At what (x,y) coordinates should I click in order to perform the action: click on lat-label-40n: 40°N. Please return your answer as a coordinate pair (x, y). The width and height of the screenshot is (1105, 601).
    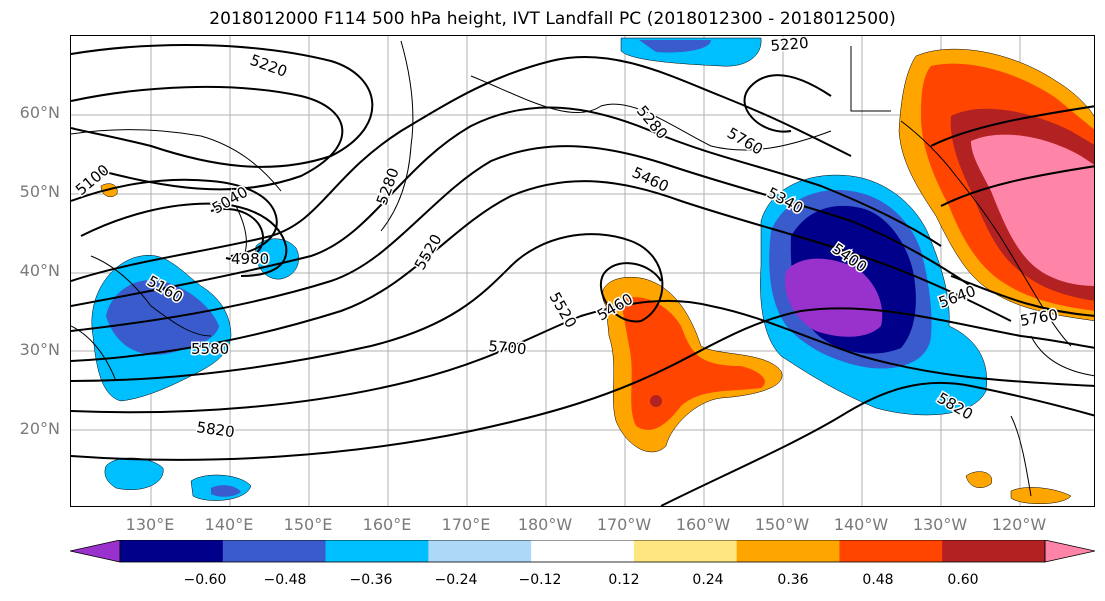
    Looking at the image, I should click on (39, 270).